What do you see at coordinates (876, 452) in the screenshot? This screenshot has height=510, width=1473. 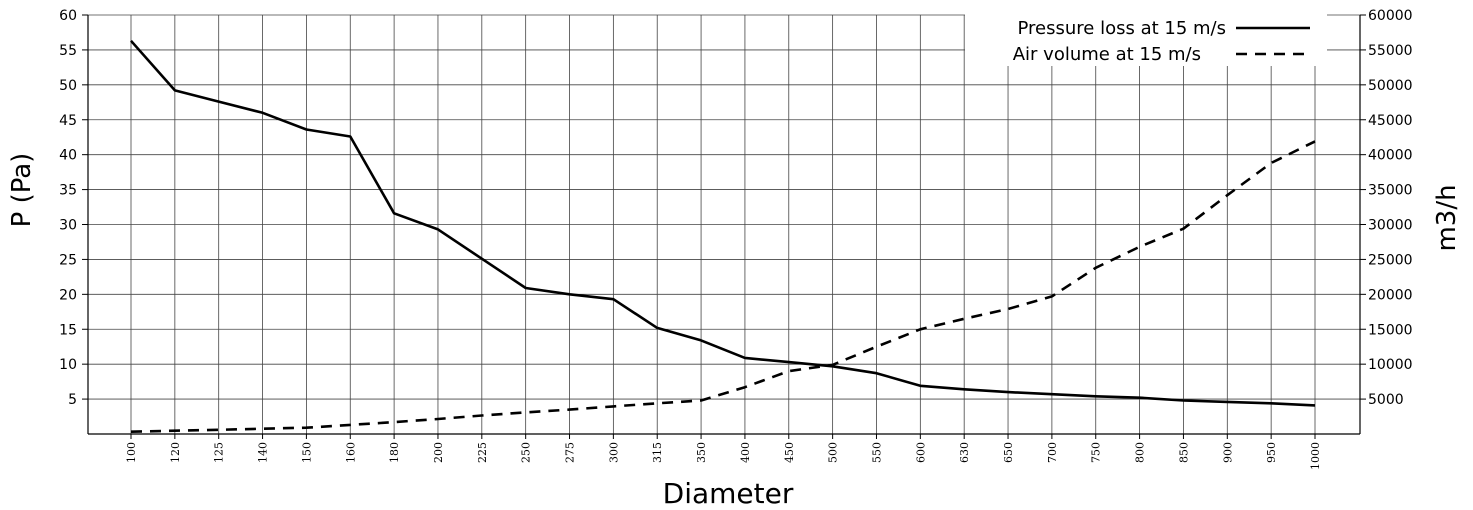 I see `x-tick-label: 550` at bounding box center [876, 452].